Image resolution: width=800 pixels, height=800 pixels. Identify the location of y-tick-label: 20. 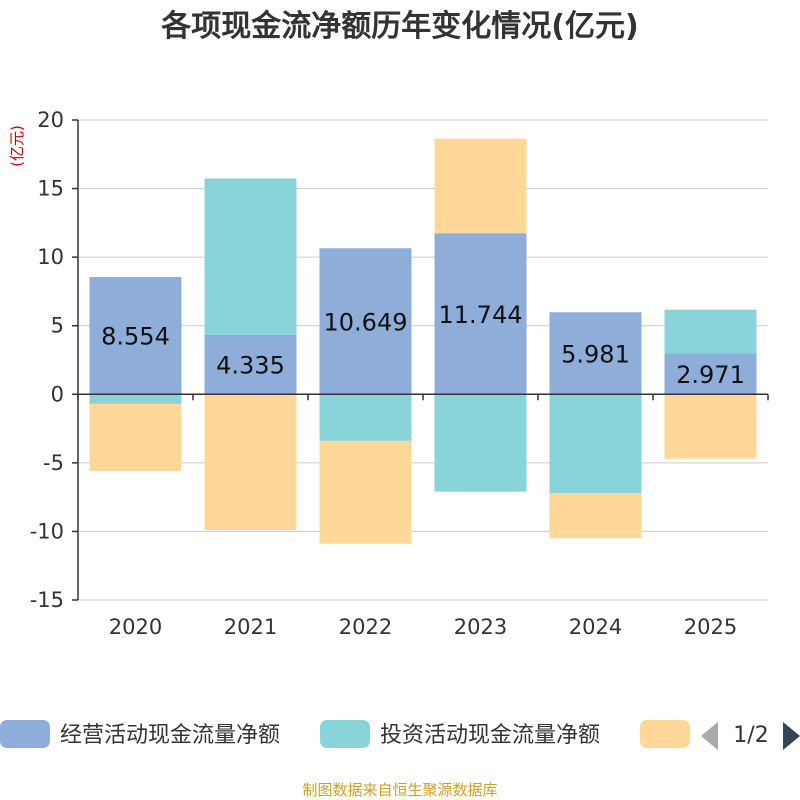
(50, 120).